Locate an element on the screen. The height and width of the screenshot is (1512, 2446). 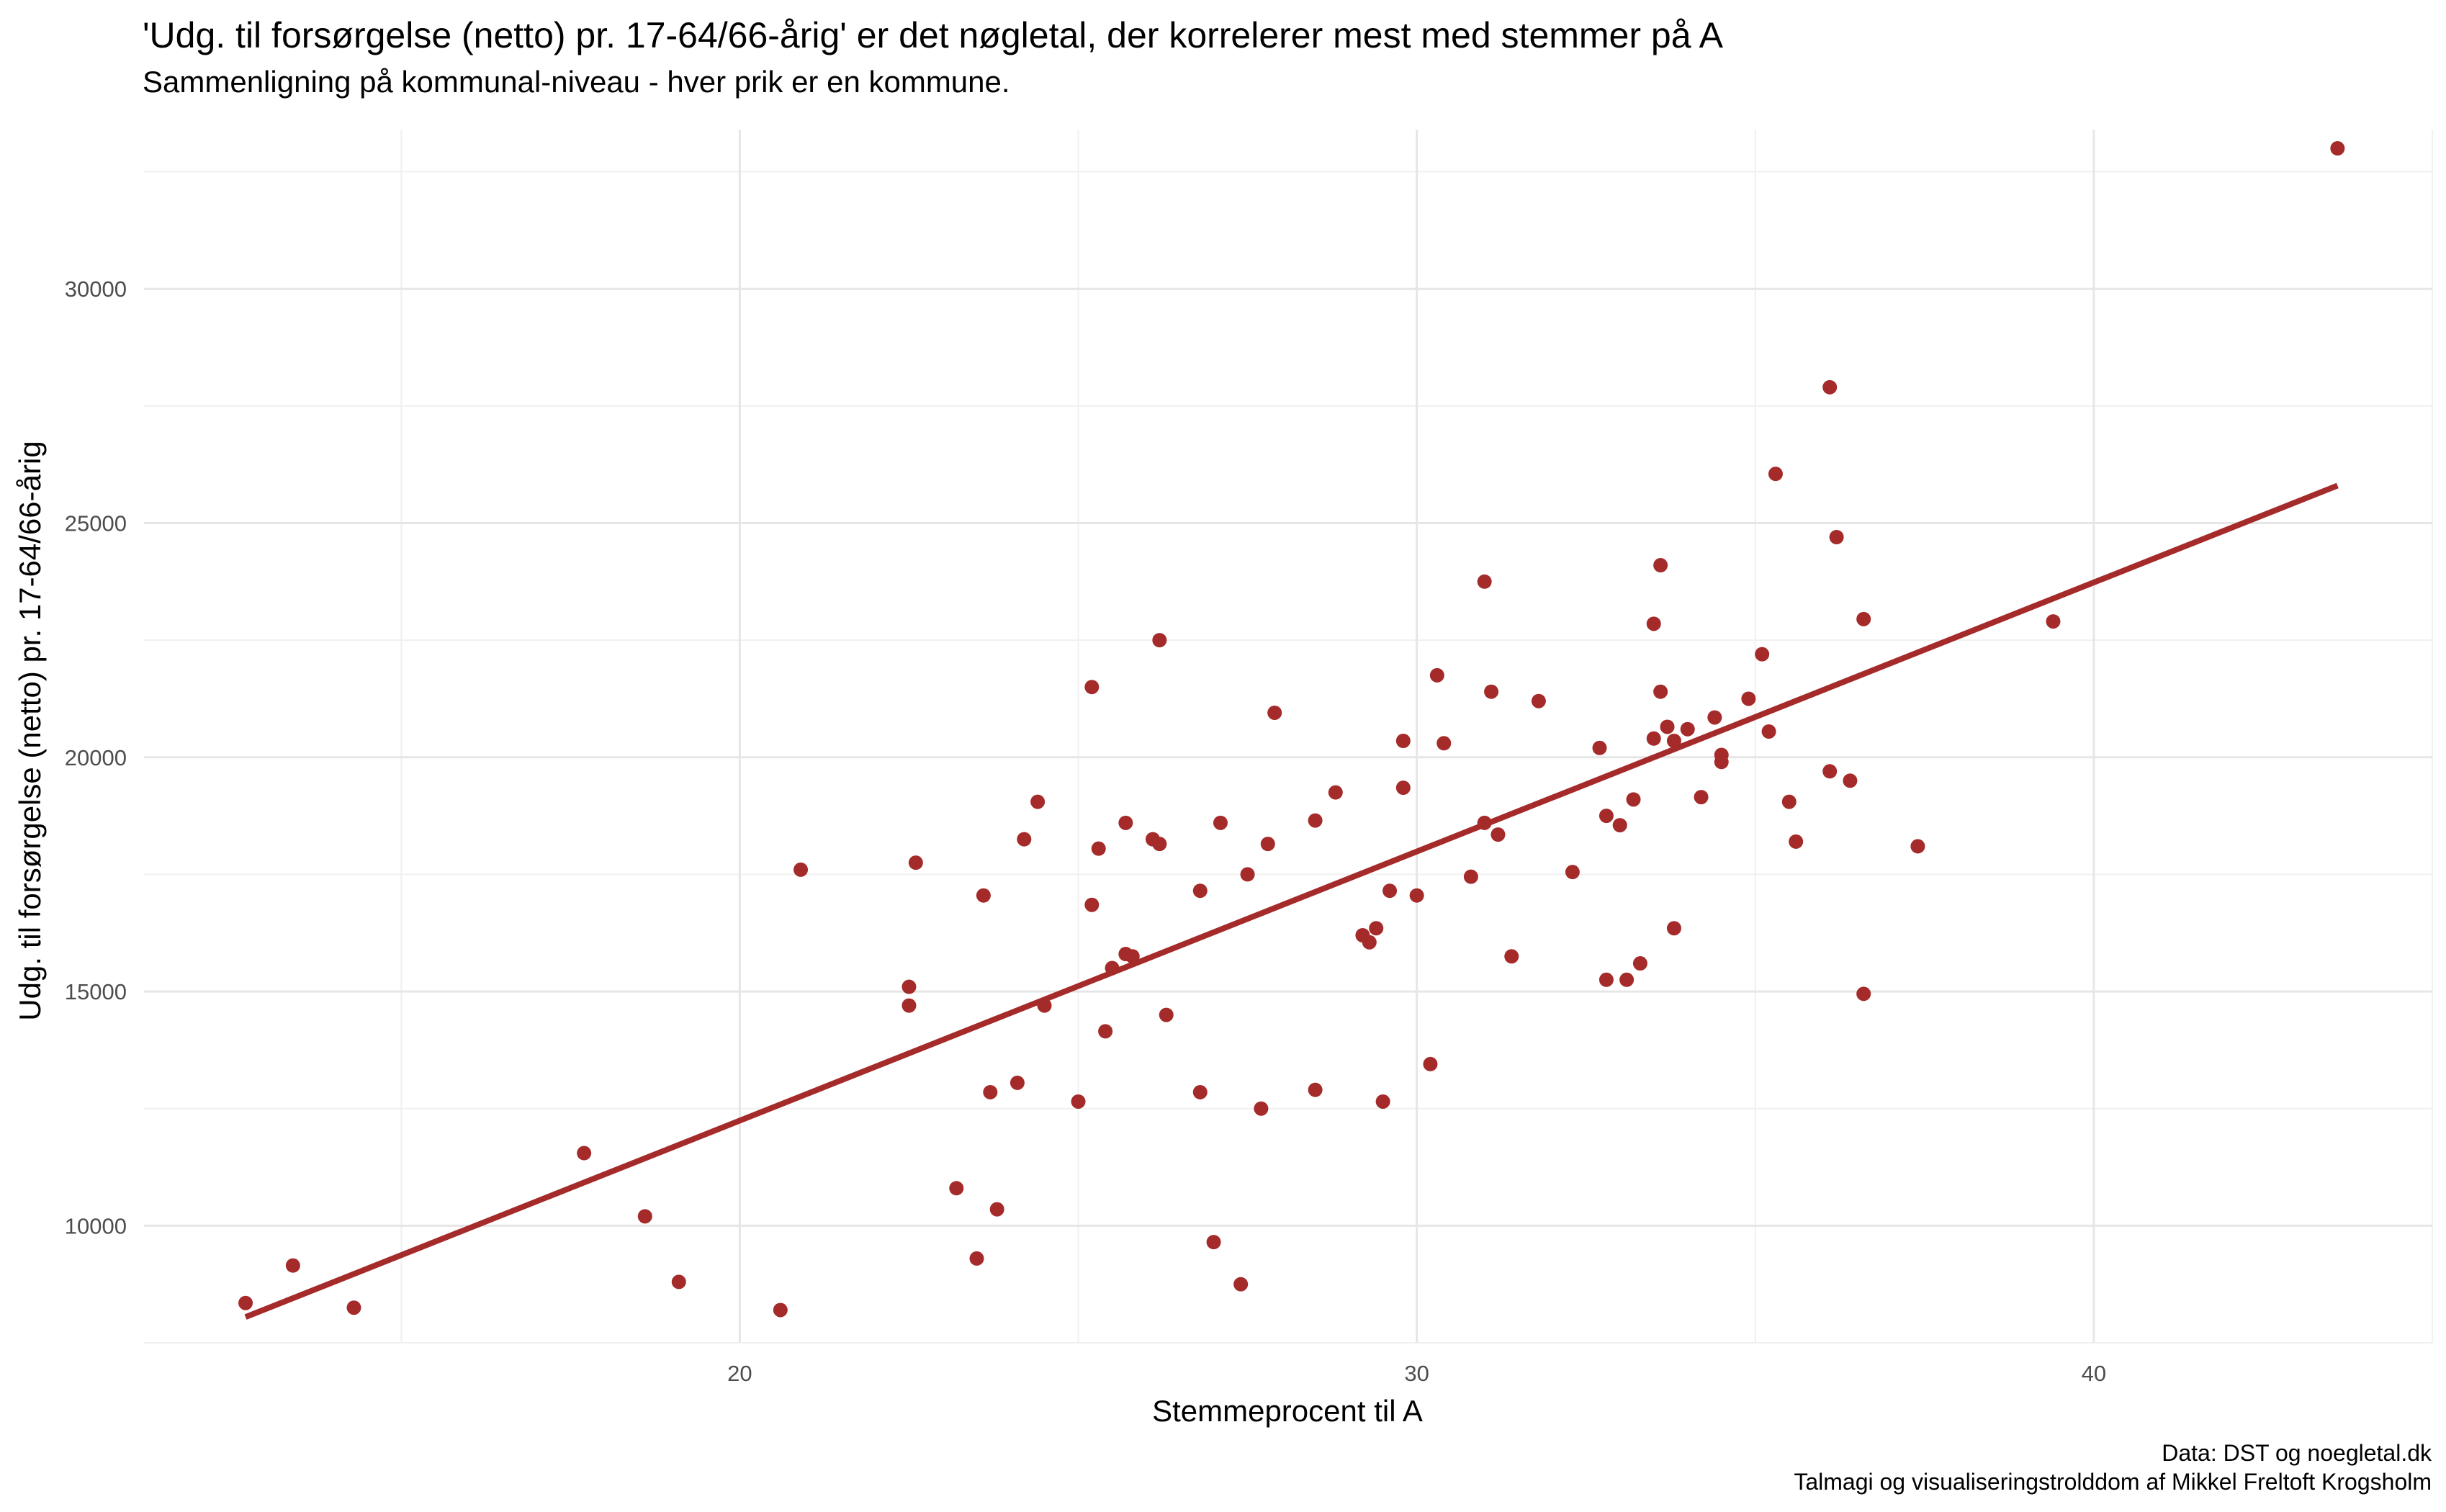
caption-data-source: Data: DST og noegletal.dk is located at coordinates (2297, 1453).